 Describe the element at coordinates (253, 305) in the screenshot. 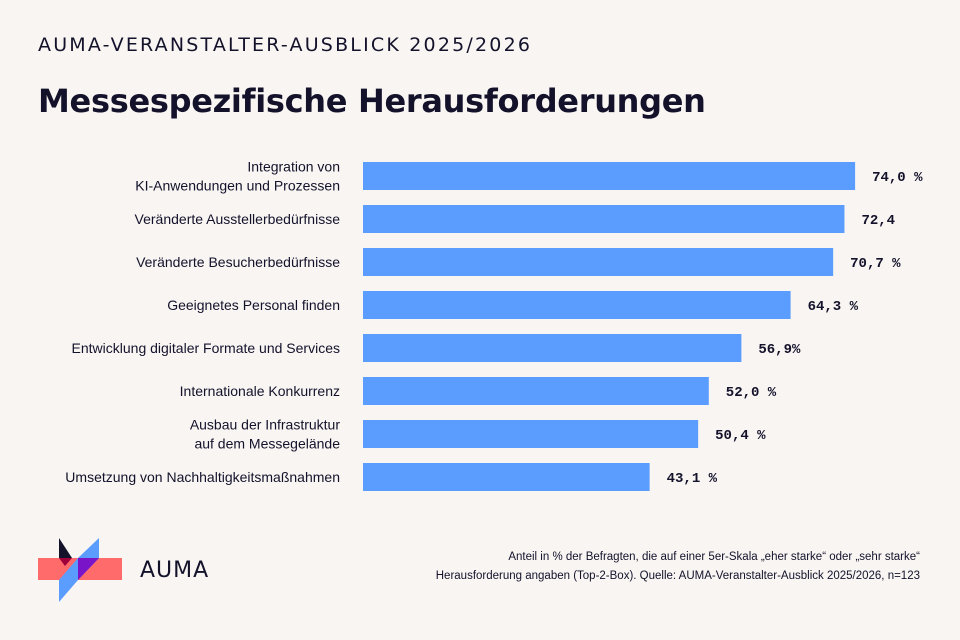

I see `category-label: Geeignetes Personal finden` at that location.